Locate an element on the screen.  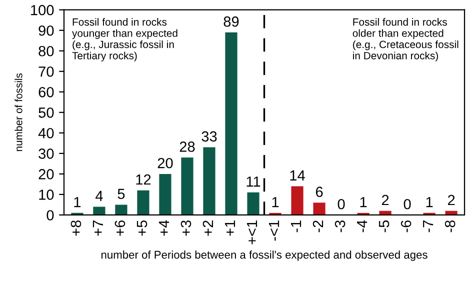
x-tick-label: +8 is located at coordinates (76, 228).